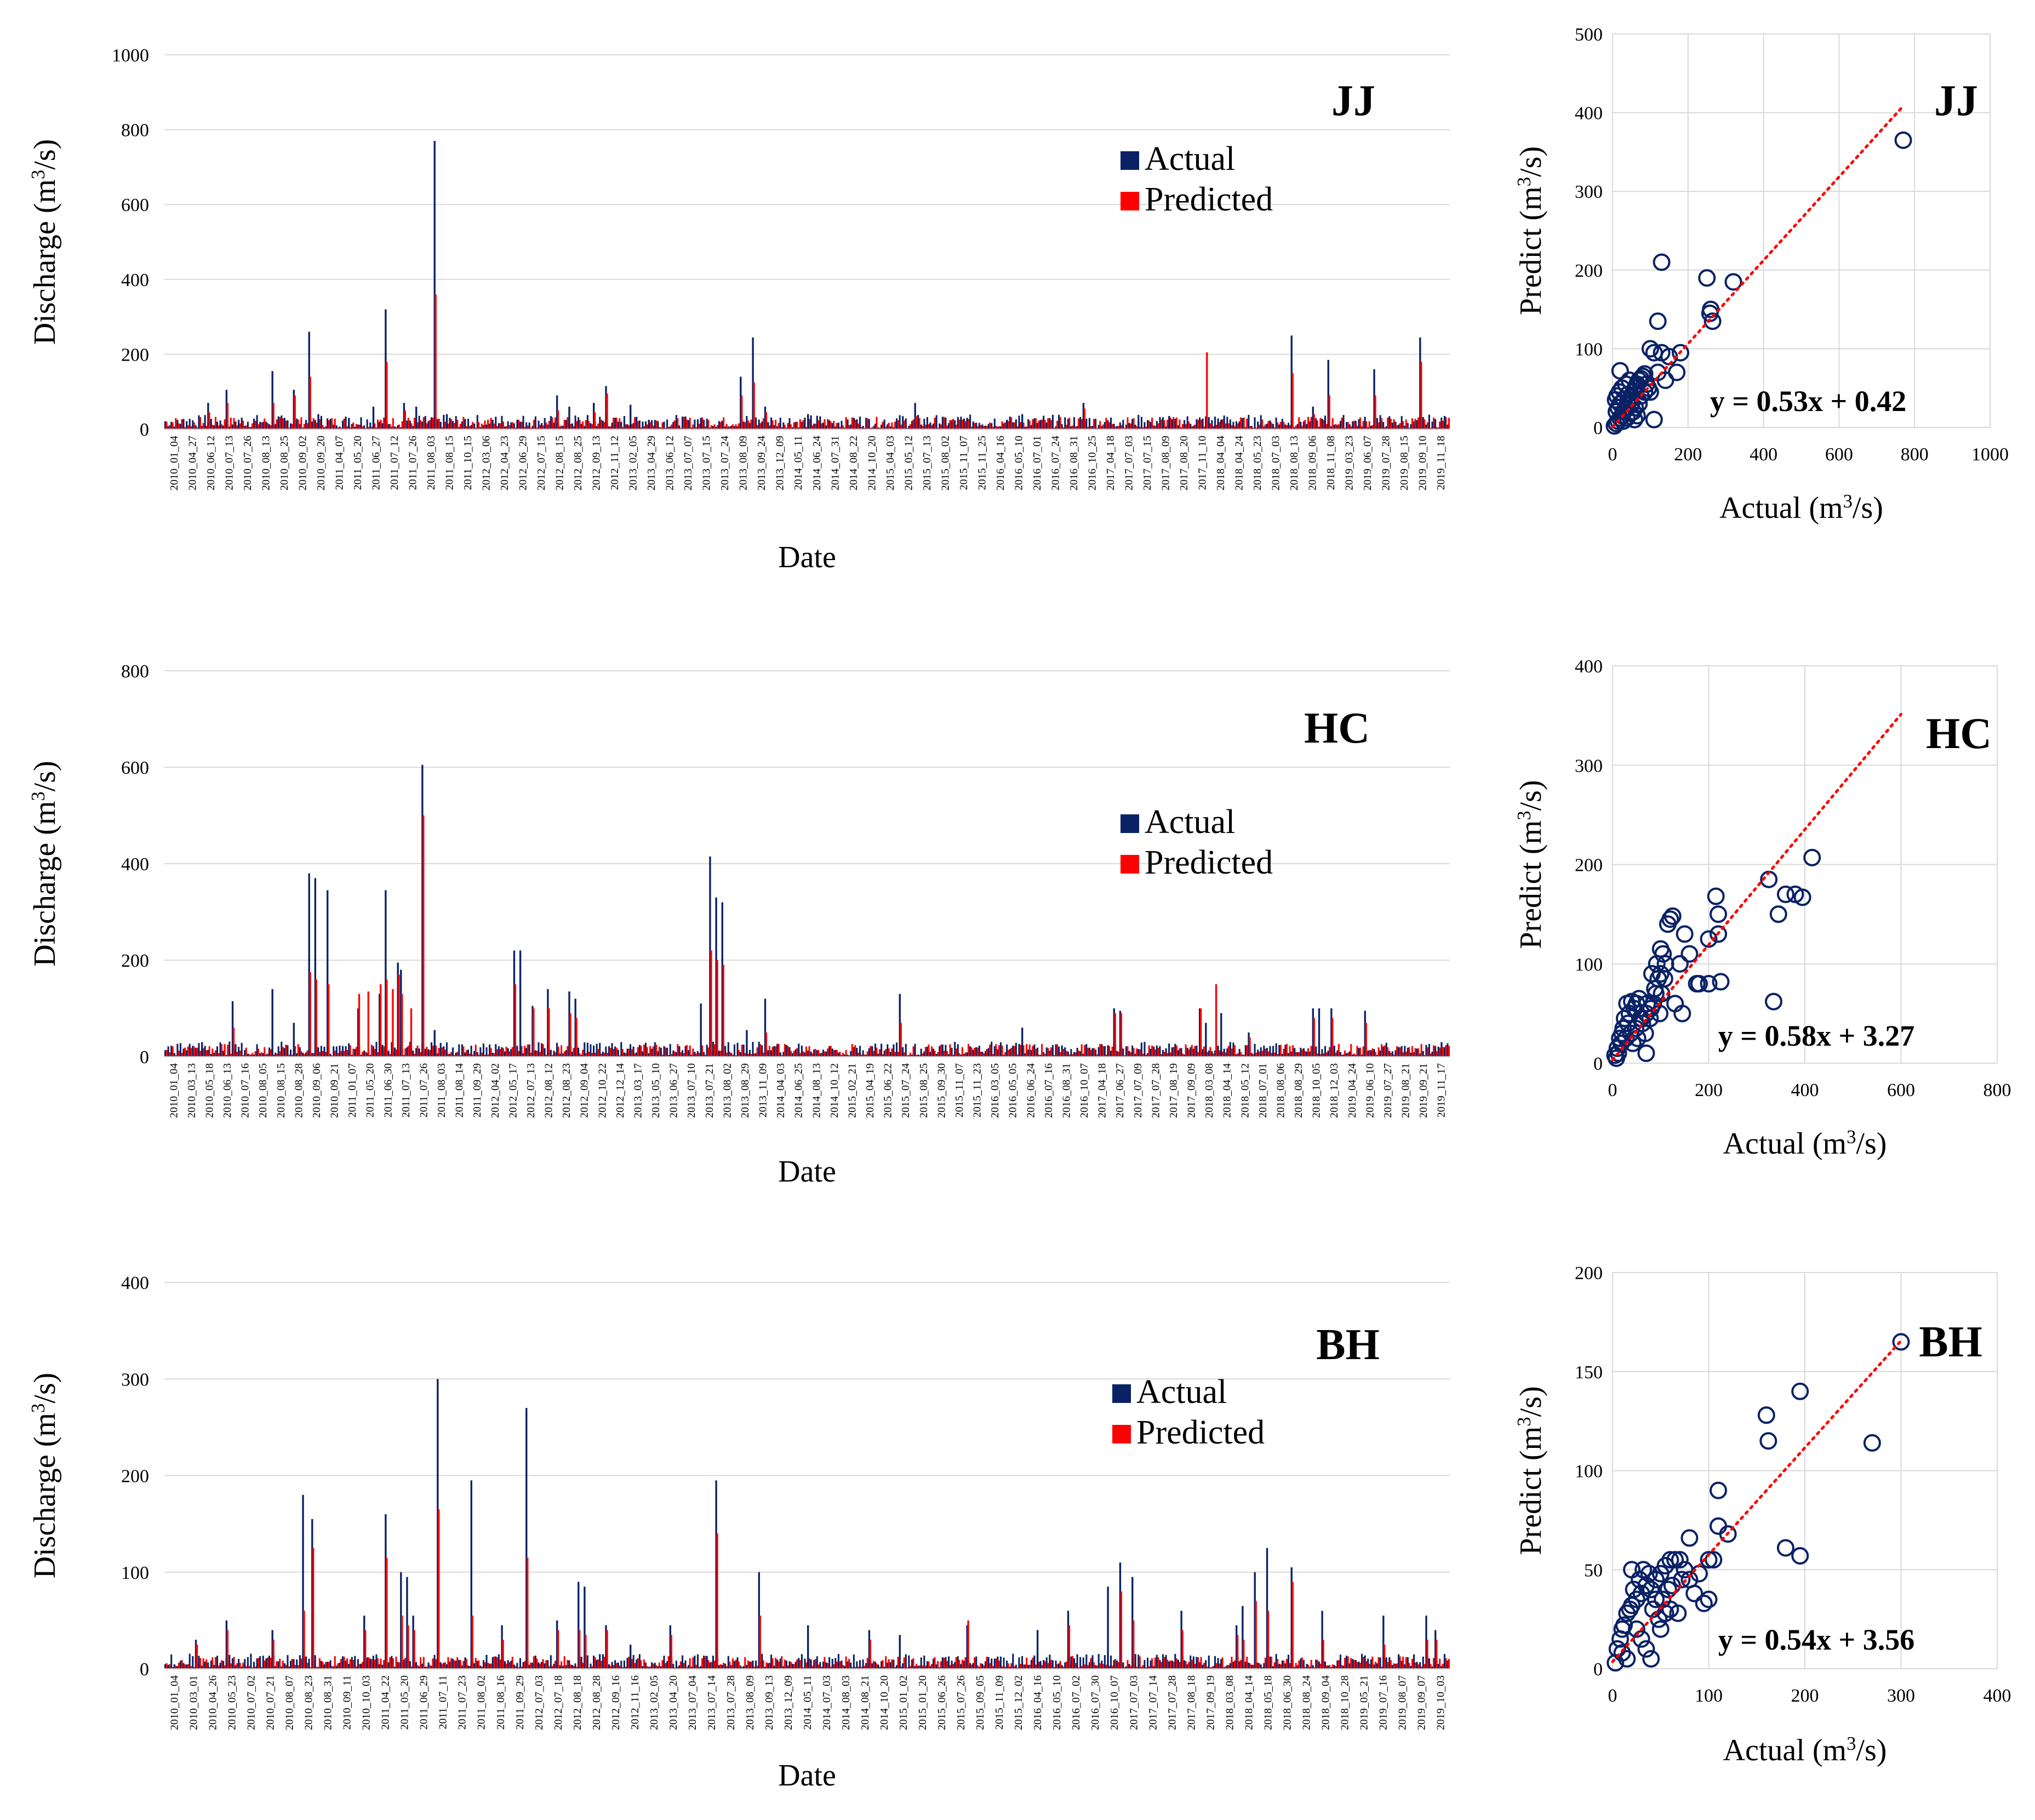  What do you see at coordinates (712, 1703) in the screenshot?
I see `date-tick-label: 2013_07_14` at bounding box center [712, 1703].